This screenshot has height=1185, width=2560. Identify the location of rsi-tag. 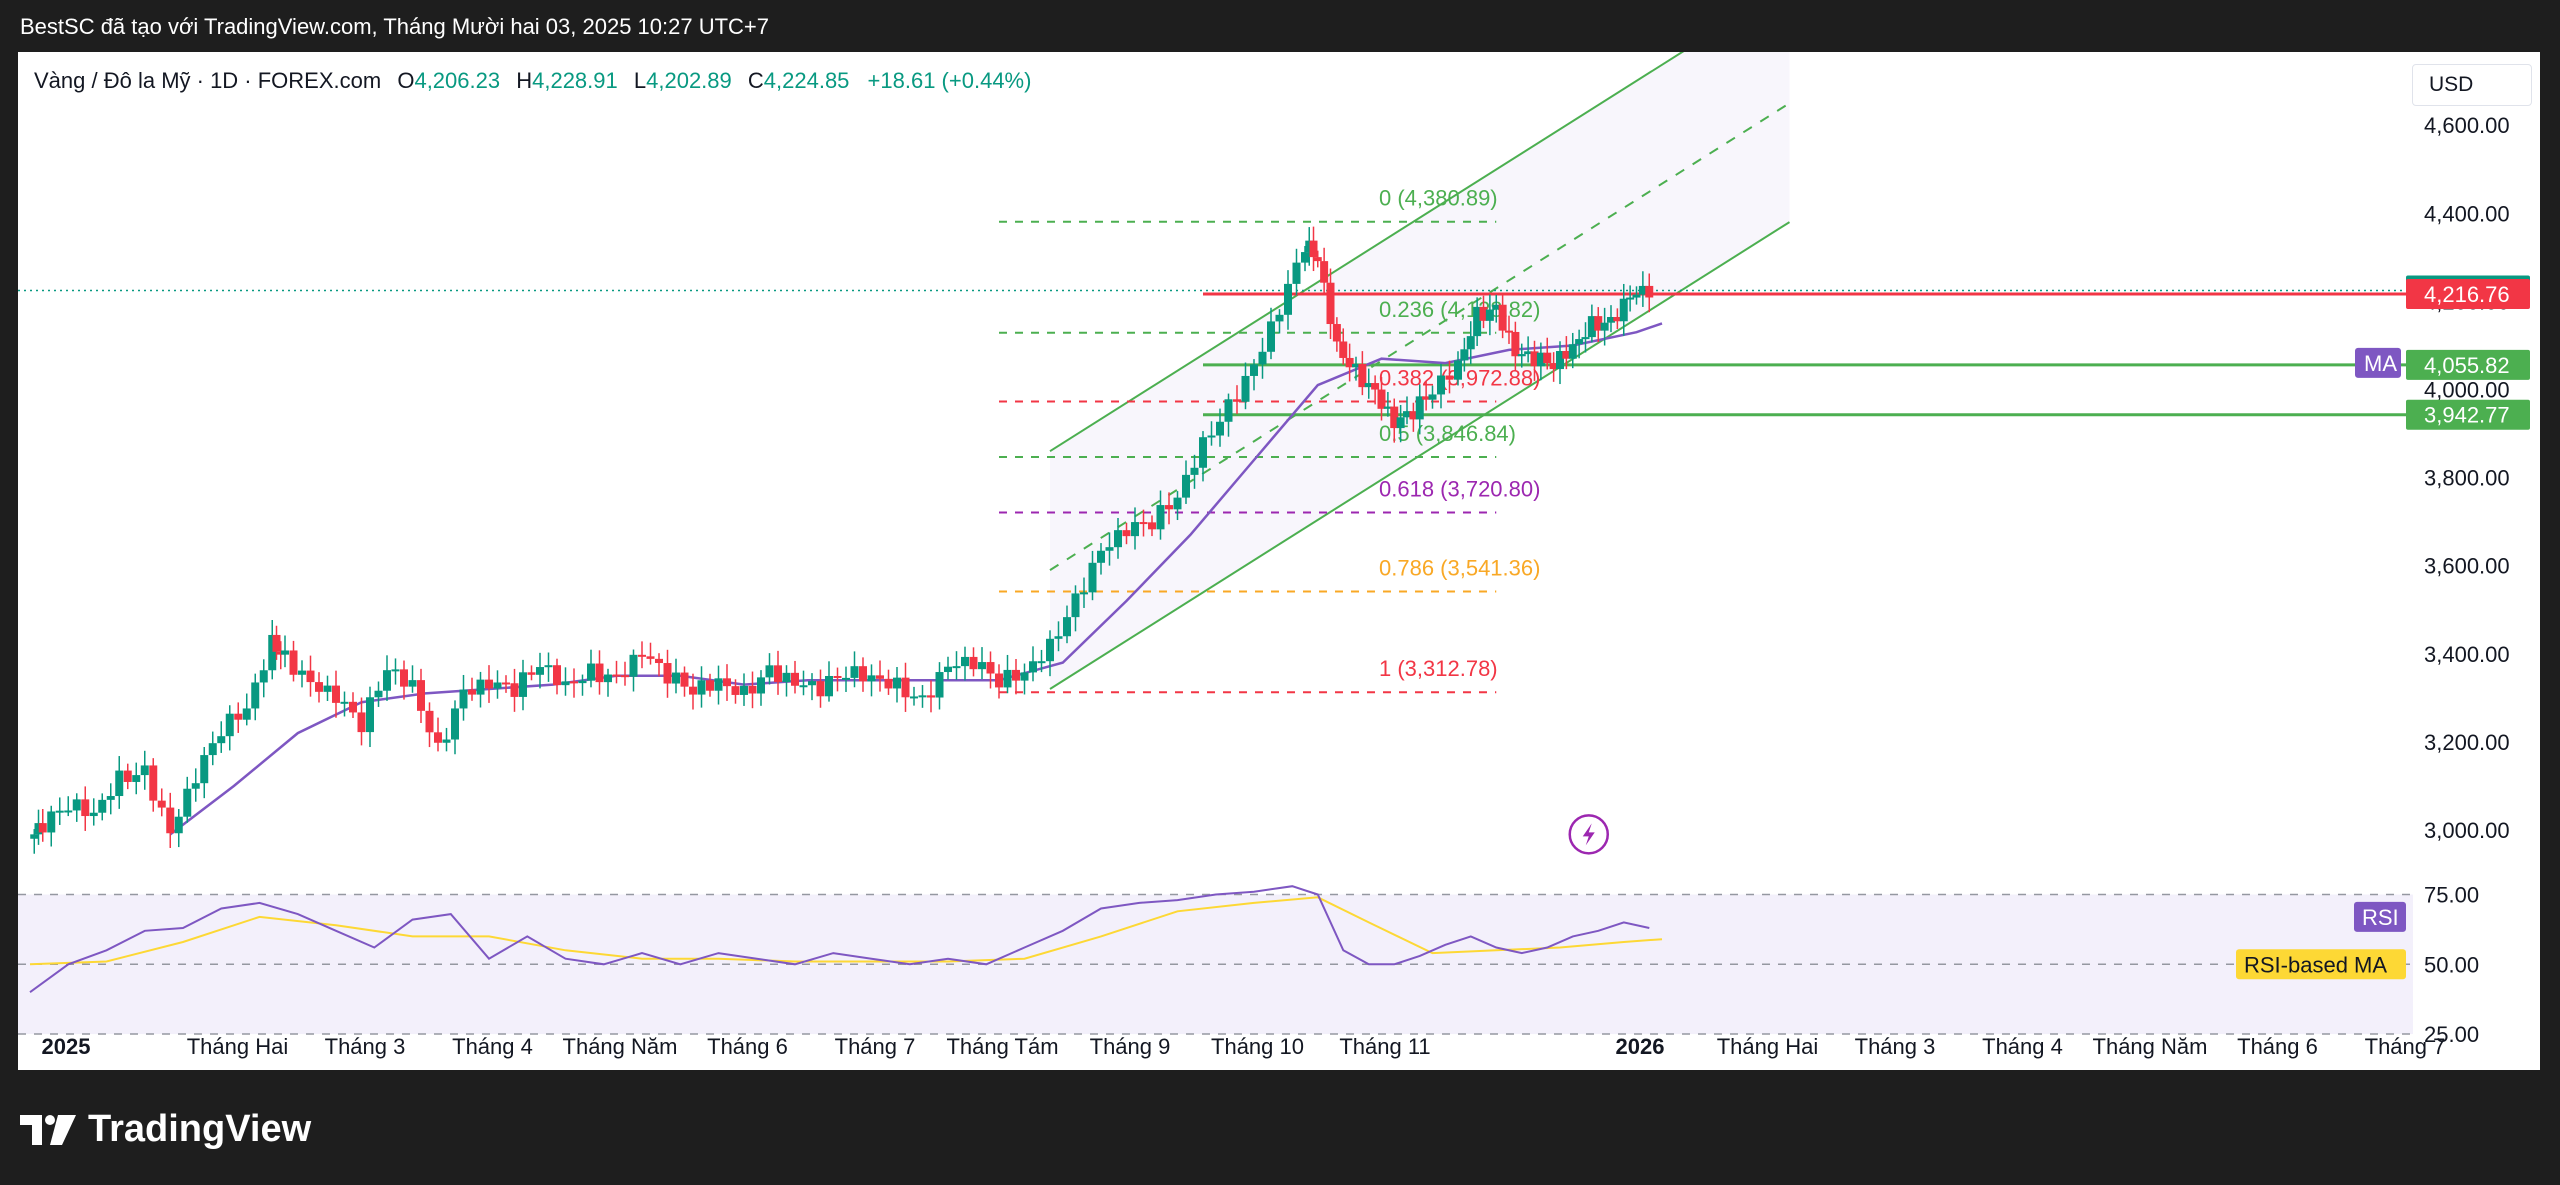
(2380, 916).